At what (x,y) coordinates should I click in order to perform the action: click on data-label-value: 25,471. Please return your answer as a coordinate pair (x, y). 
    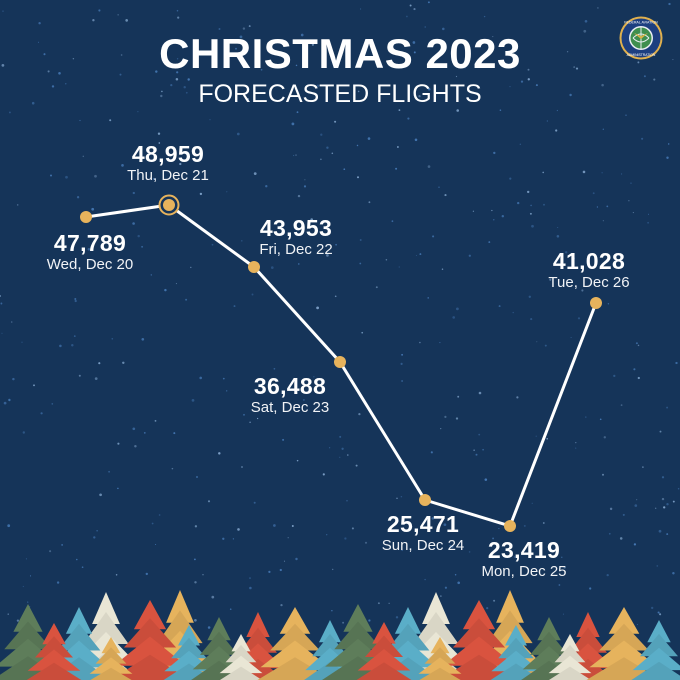
    Looking at the image, I should click on (423, 524).